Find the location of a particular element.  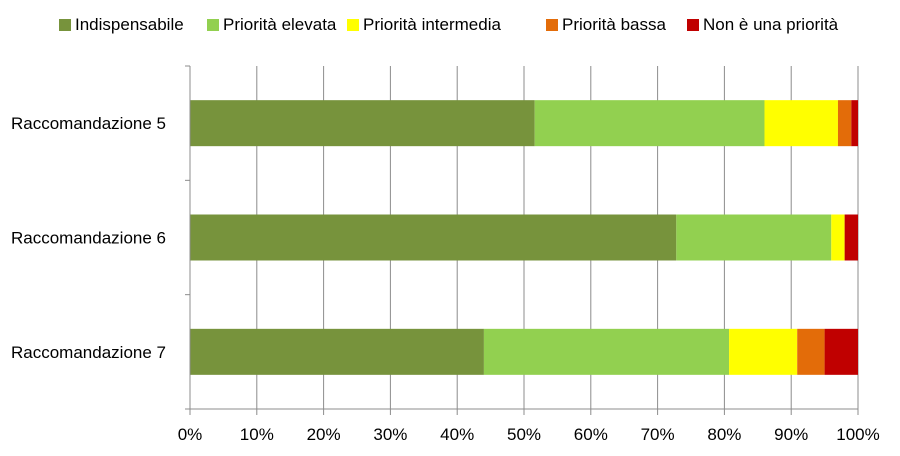

x-tick-label: 30% is located at coordinates (390, 434).